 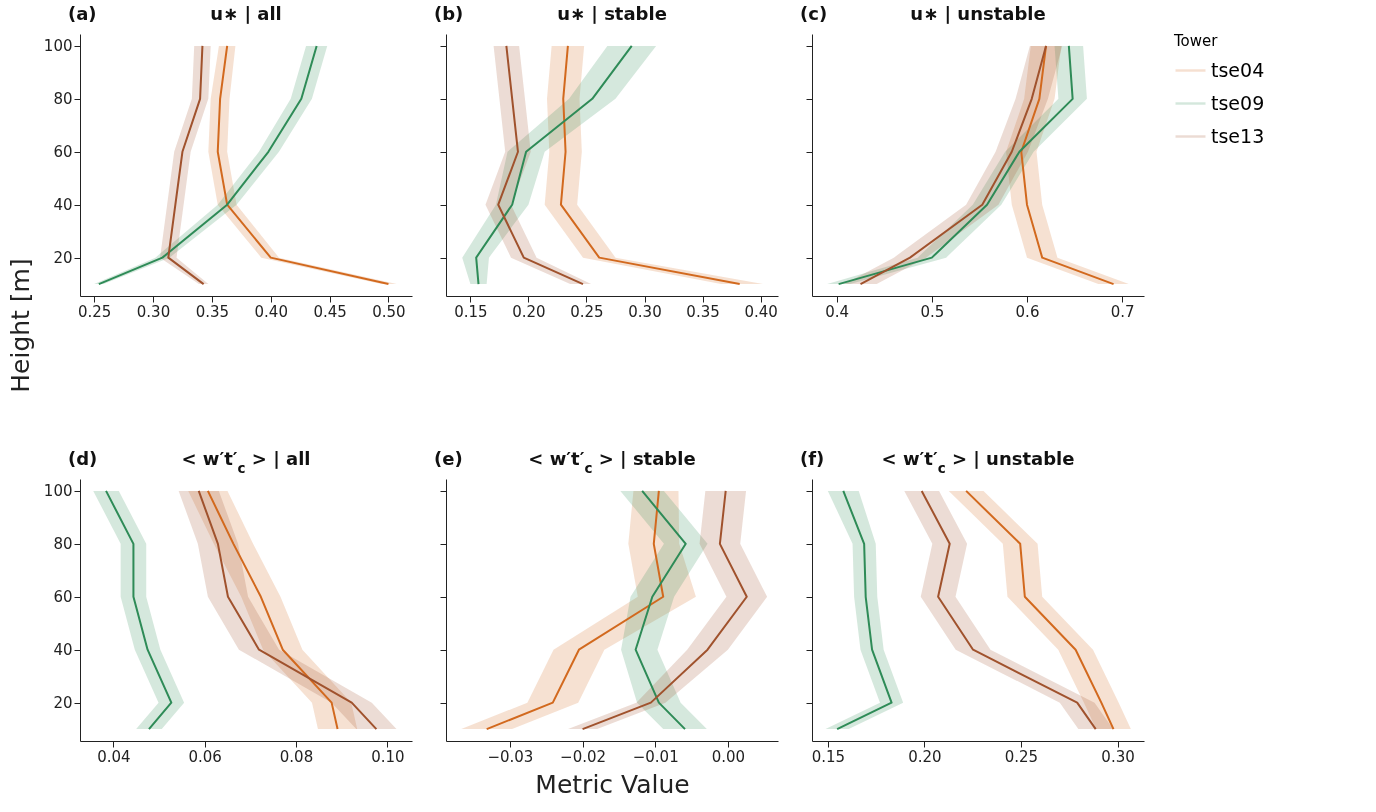 I want to click on x-tick-label: −0.01, so click(x=655, y=756).